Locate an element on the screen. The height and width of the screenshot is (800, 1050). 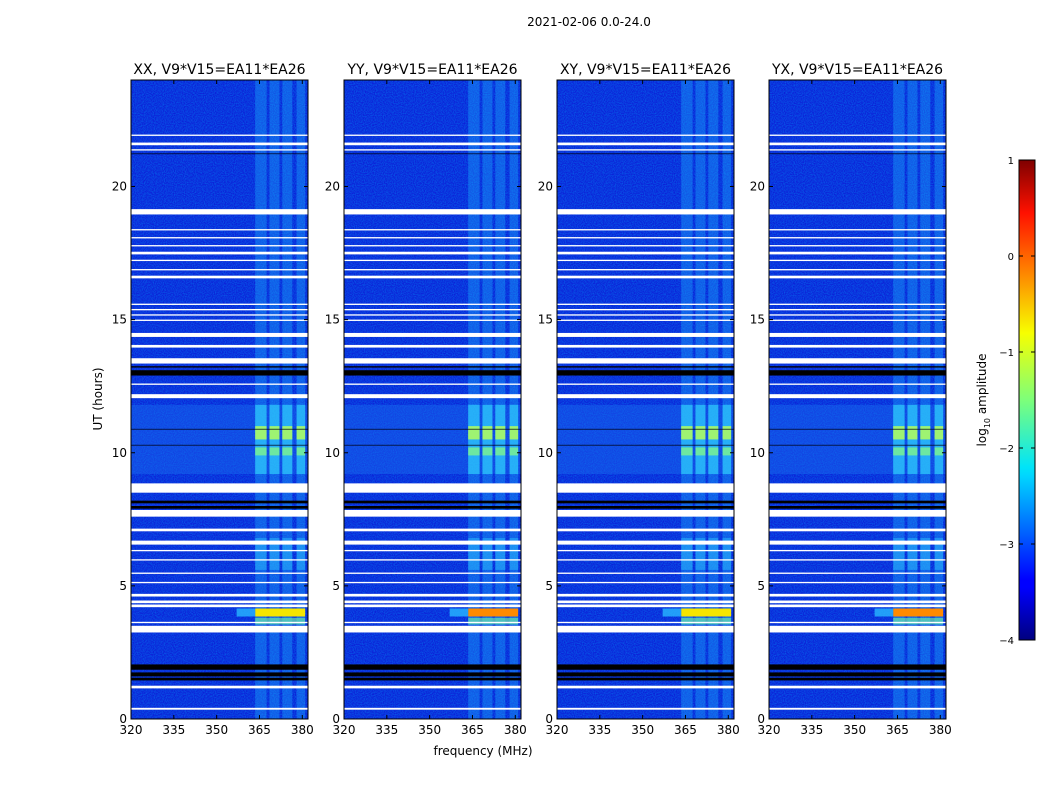
panel-title: YY, V9*V15=EA11*EA26 is located at coordinates (431, 70).